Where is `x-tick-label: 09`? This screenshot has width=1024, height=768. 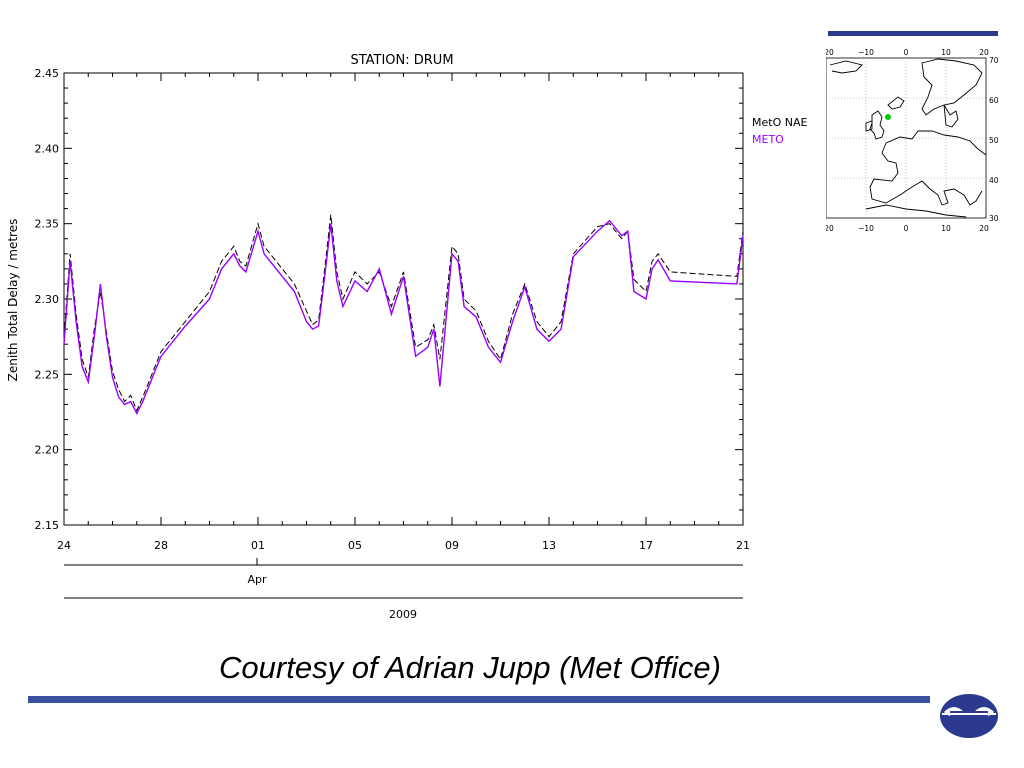
x-tick-label: 09 is located at coordinates (452, 545).